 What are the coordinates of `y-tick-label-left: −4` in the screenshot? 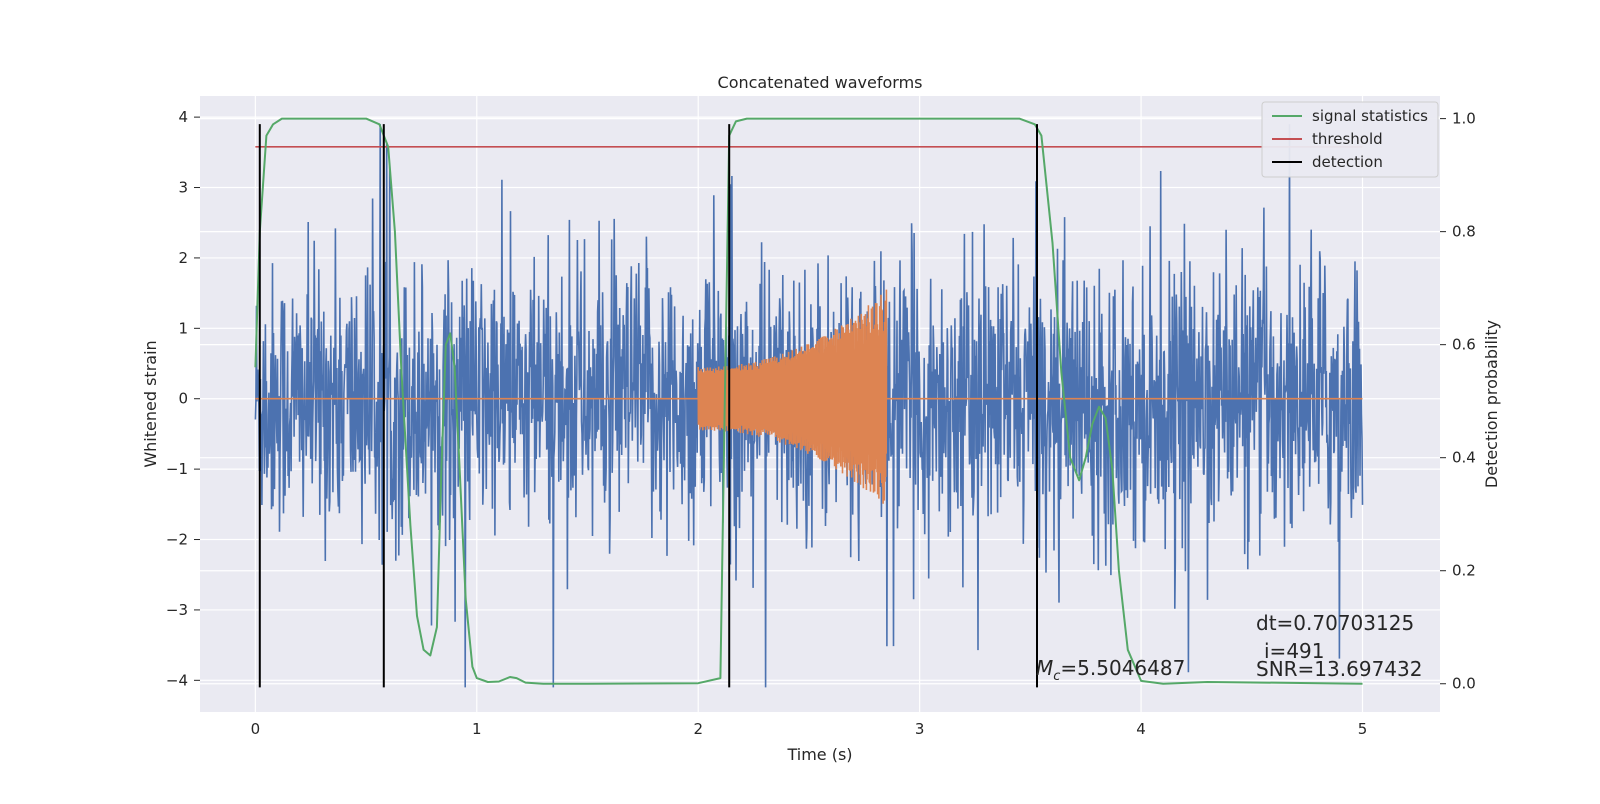 It's located at (177, 680).